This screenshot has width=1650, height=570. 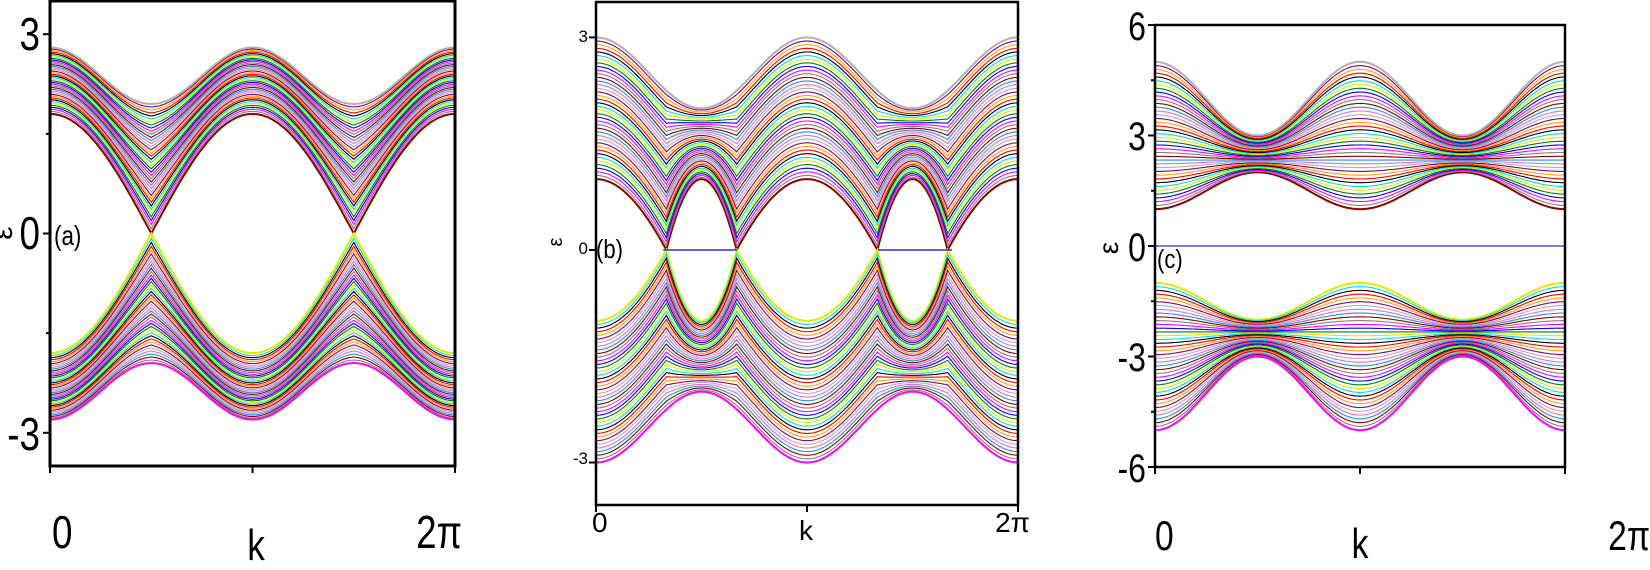 I want to click on panel-b-xtick-2pi: 2π, so click(x=1012, y=522).